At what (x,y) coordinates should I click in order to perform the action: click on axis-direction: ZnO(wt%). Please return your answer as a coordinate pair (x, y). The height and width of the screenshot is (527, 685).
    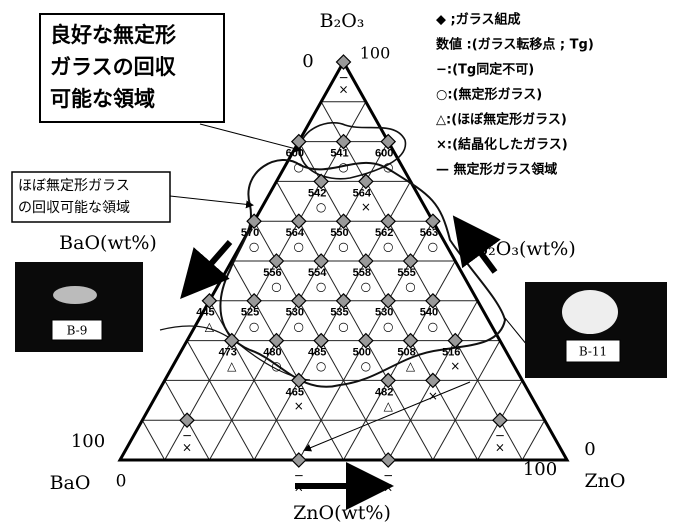
    Looking at the image, I should click on (342, 513).